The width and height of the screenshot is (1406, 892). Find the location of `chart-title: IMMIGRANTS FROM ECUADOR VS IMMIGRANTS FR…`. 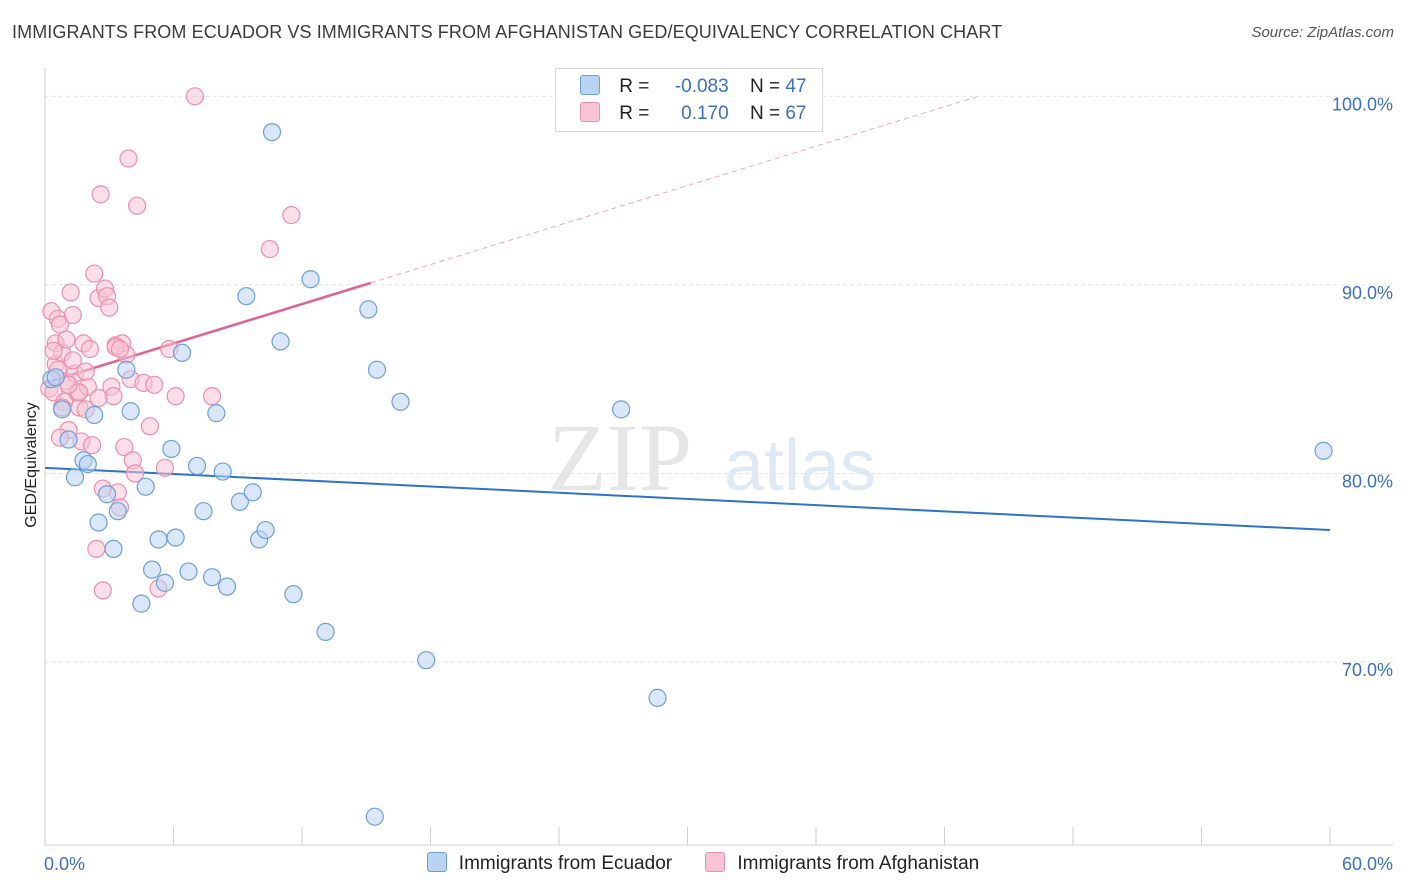

chart-title: IMMIGRANTS FROM ECUADOR VS IMMIGRANTS FR… is located at coordinates (507, 32).